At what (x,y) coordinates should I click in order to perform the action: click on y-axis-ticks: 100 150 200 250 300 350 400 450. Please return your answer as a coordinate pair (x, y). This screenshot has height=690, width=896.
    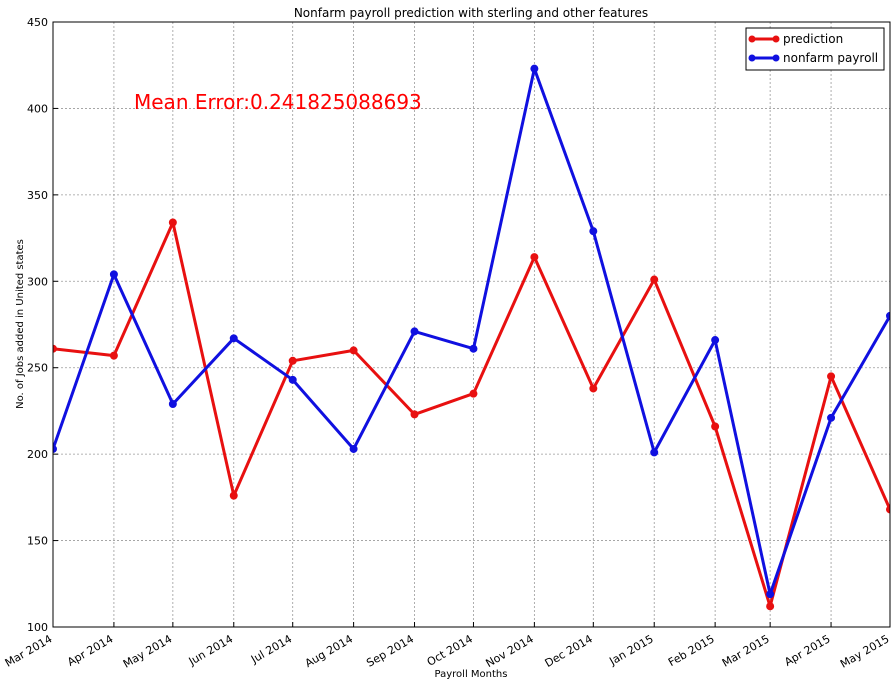
    Looking at the image, I should click on (42, 325).